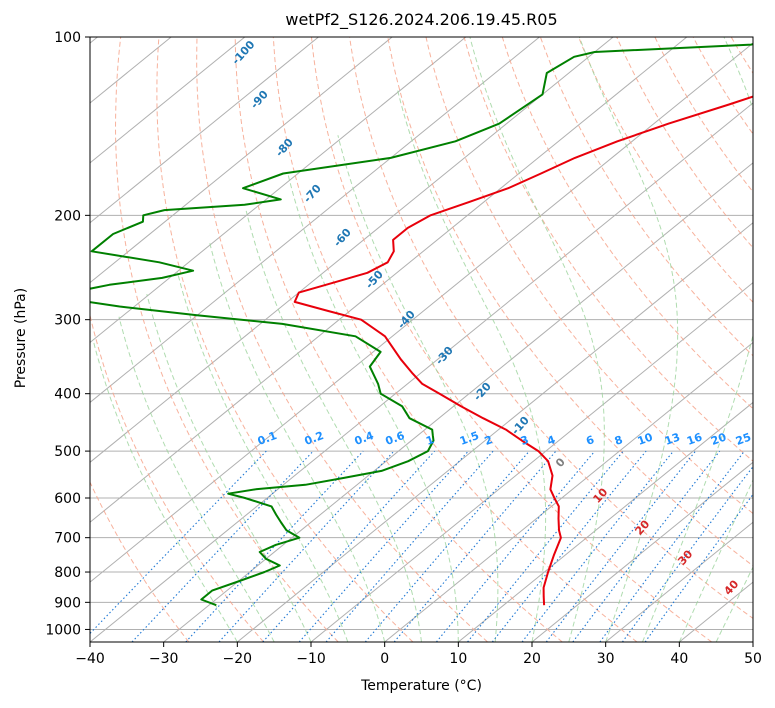  What do you see at coordinates (312, 194) in the screenshot?
I see `isotherm-label: -70` at bounding box center [312, 194].